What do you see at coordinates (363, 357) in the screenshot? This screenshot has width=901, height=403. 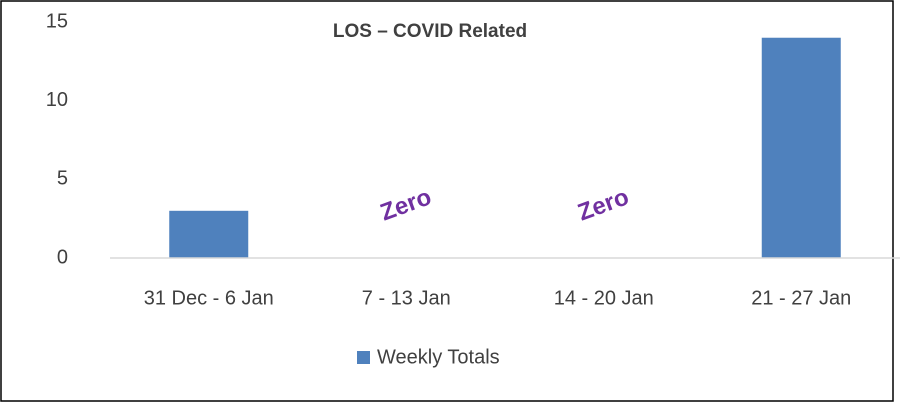 I see `legend-swatch` at bounding box center [363, 357].